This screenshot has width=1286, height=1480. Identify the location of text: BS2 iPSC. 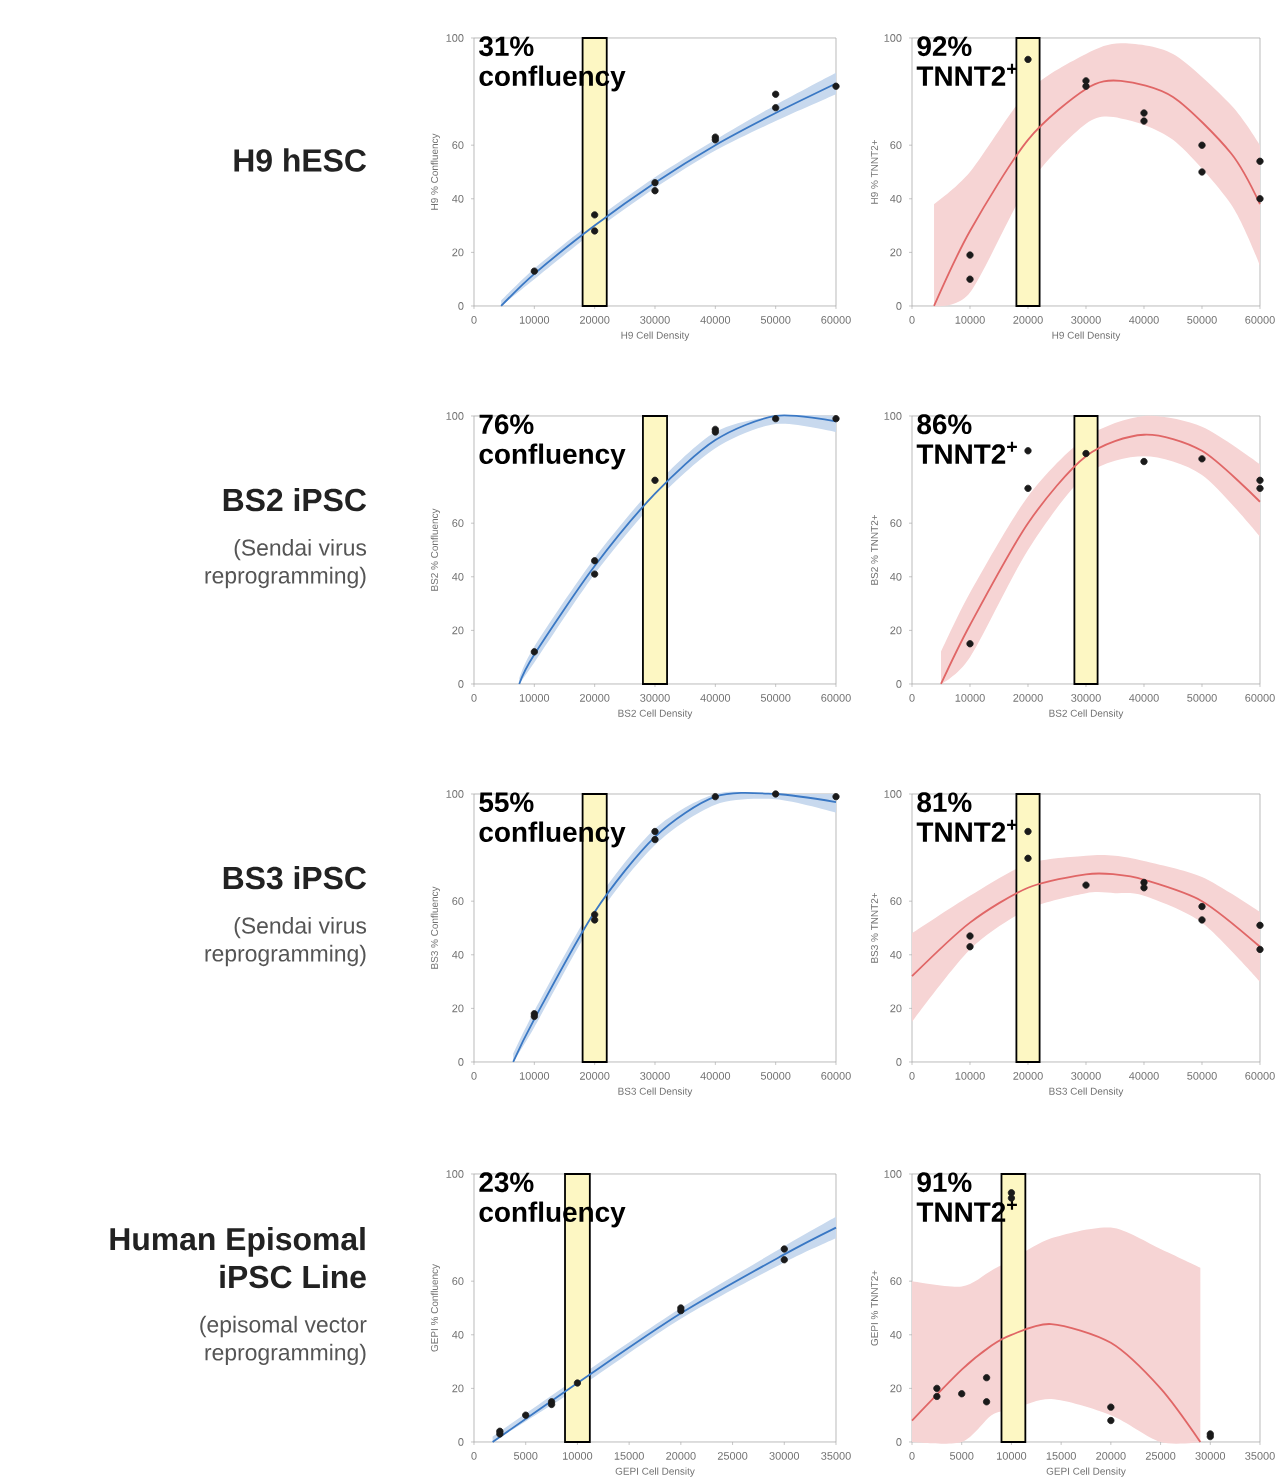
(295, 499).